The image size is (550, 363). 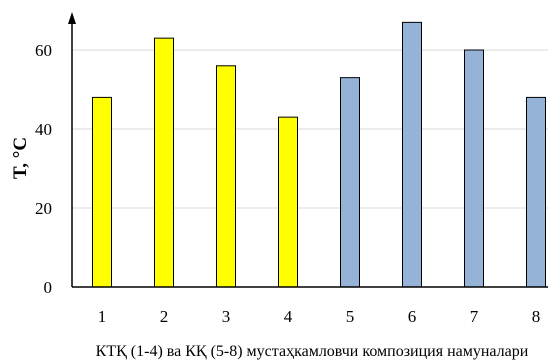 What do you see at coordinates (474, 316) in the screenshot?
I see `x-tick-label: 7` at bounding box center [474, 316].